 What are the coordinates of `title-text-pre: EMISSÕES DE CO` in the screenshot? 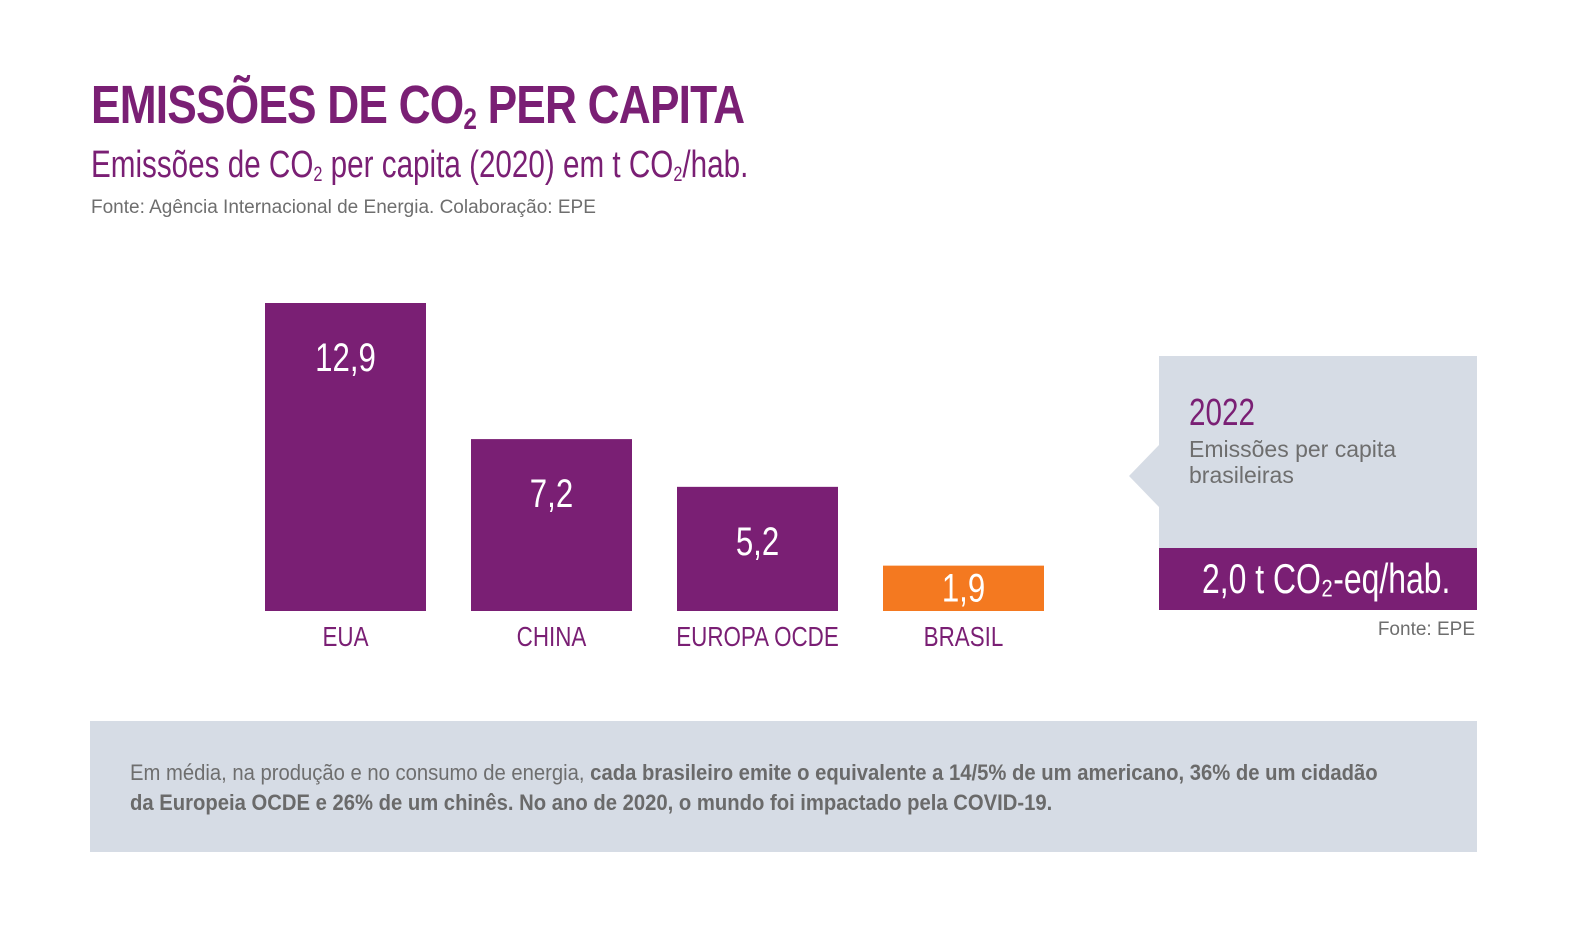 It's located at (277, 105).